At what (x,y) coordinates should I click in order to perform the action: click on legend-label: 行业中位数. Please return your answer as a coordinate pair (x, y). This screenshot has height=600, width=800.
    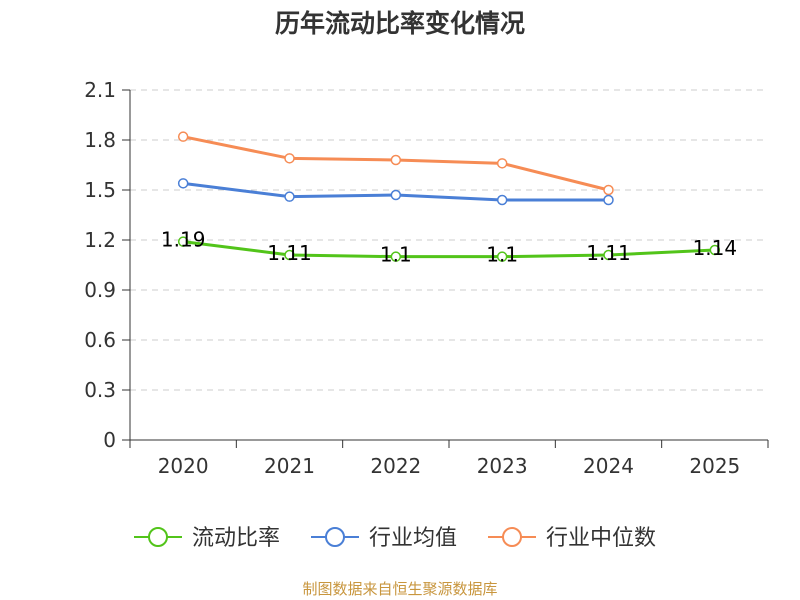
    Looking at the image, I should click on (601, 538).